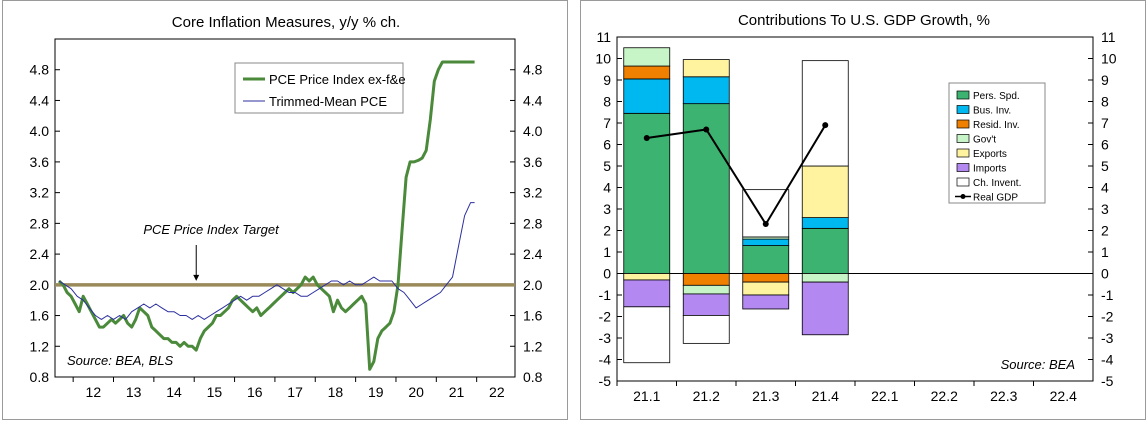 The width and height of the screenshot is (1148, 421). Describe the element at coordinates (336, 392) in the screenshot. I see `x-tick-label: 18` at that location.